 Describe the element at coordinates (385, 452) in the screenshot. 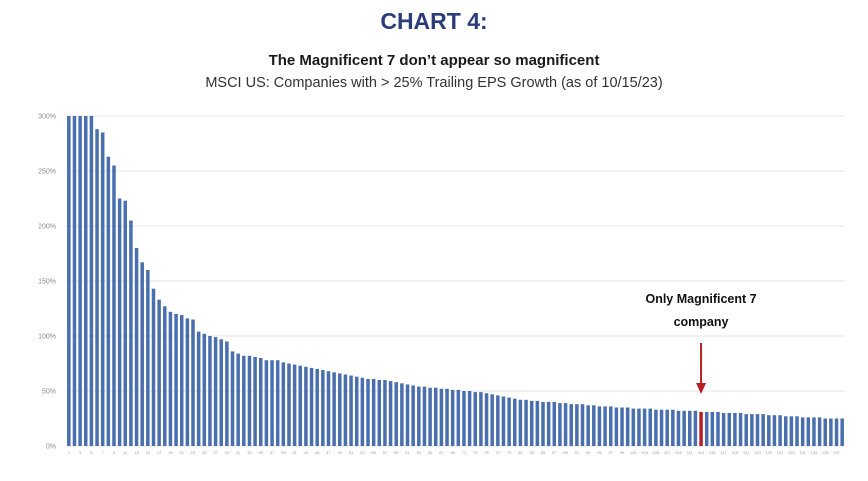

I see `x-tick-label: 57` at that location.